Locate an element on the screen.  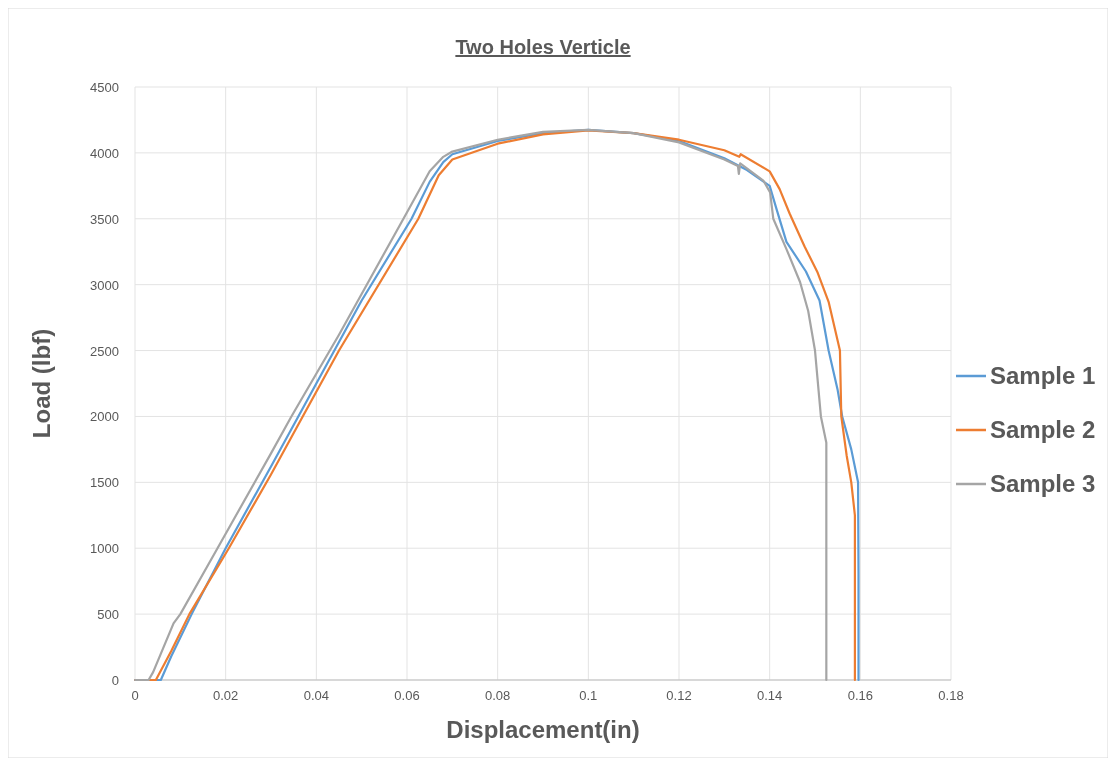
y-tick-label: 3000 is located at coordinates (104, 285).